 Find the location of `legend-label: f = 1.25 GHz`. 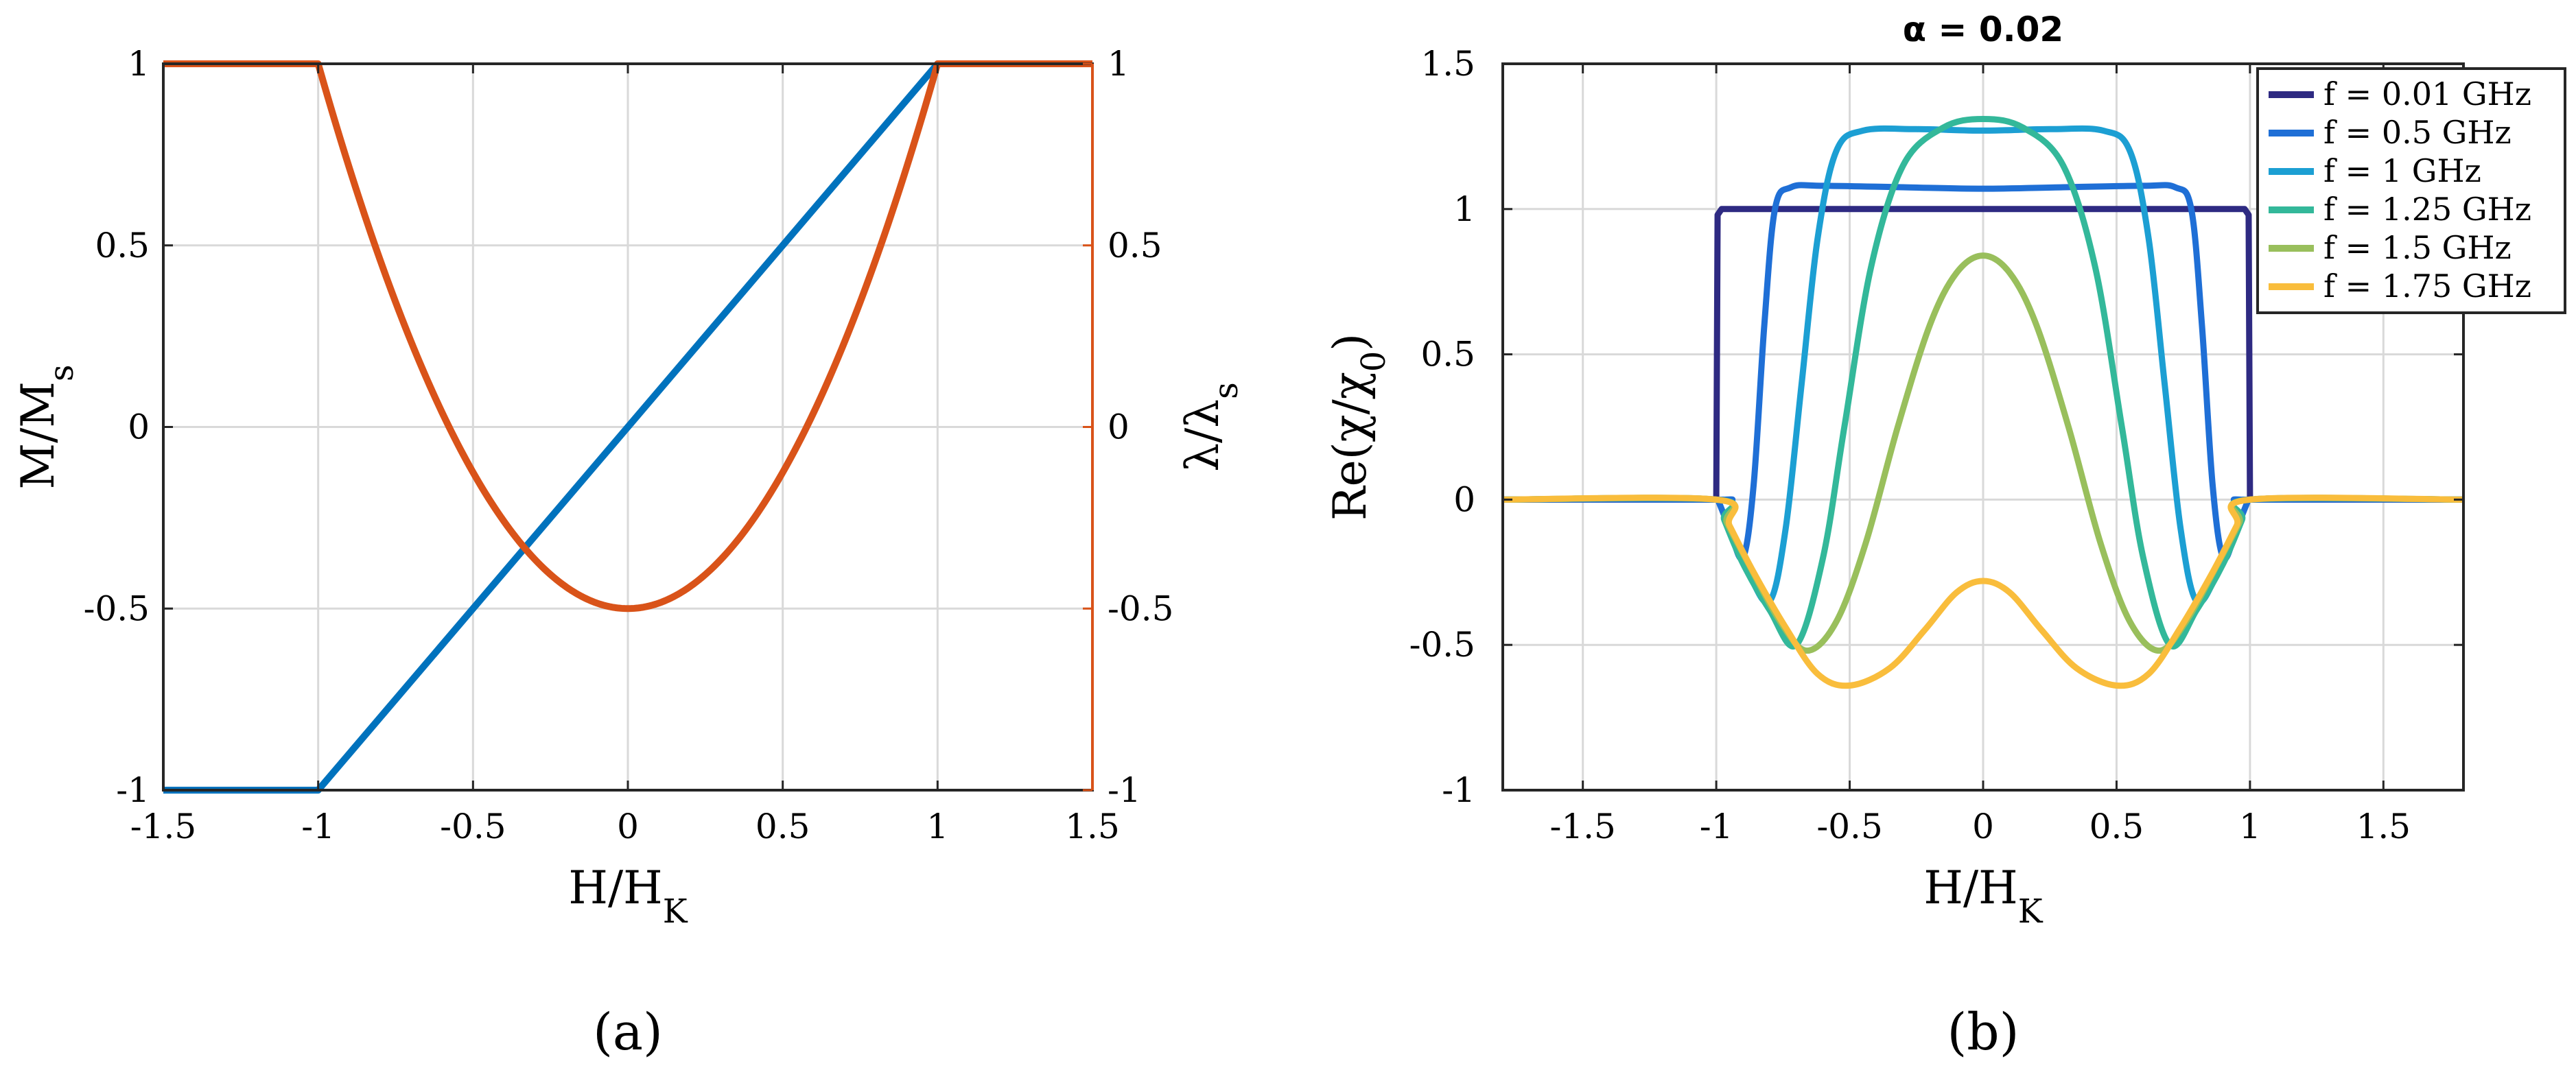

legend-label: f = 1.25 GHz is located at coordinates (2427, 209).